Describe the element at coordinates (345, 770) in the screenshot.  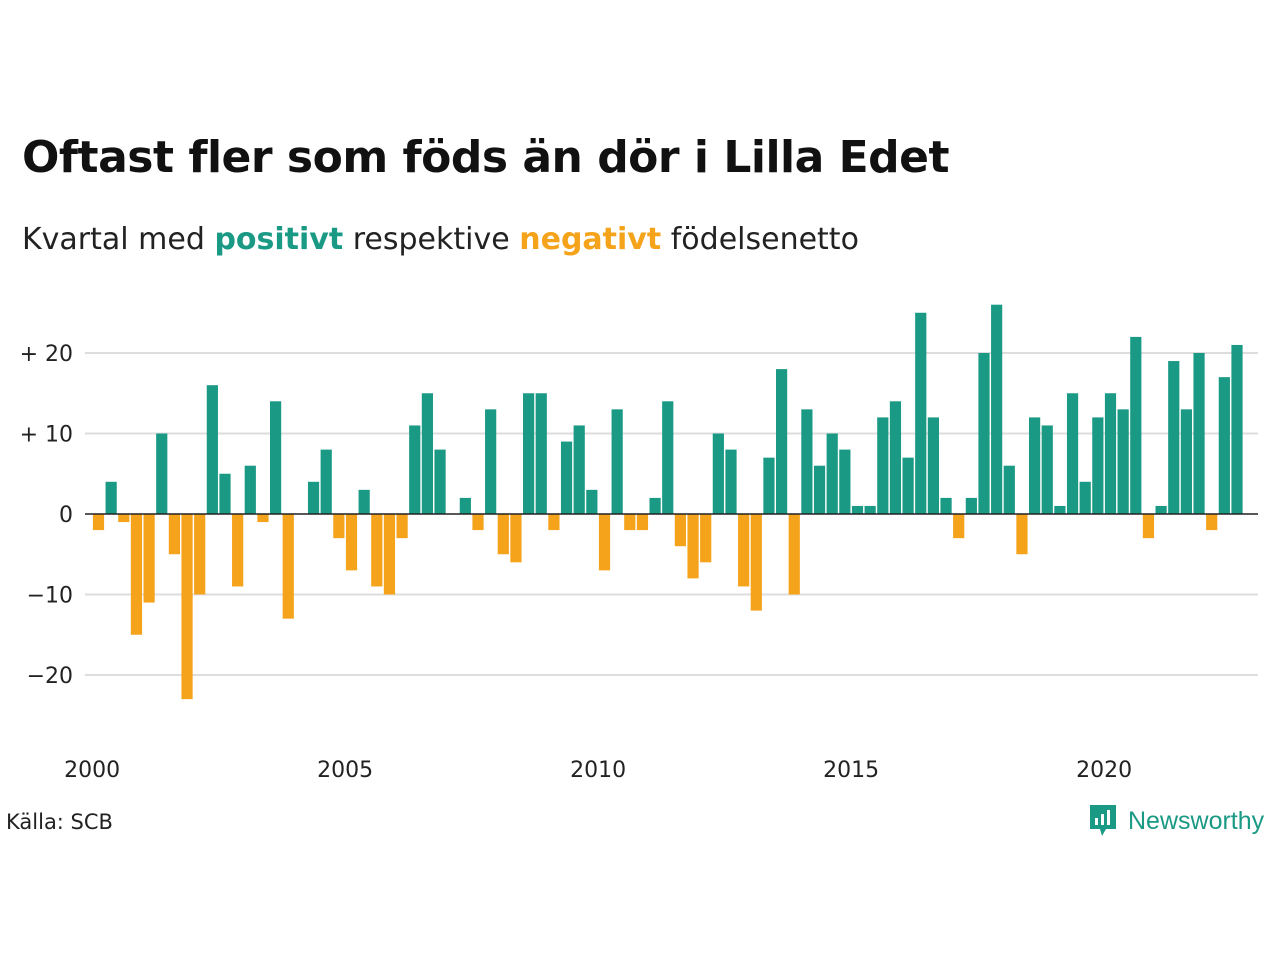
I see `x-tick-label: 2005` at that location.